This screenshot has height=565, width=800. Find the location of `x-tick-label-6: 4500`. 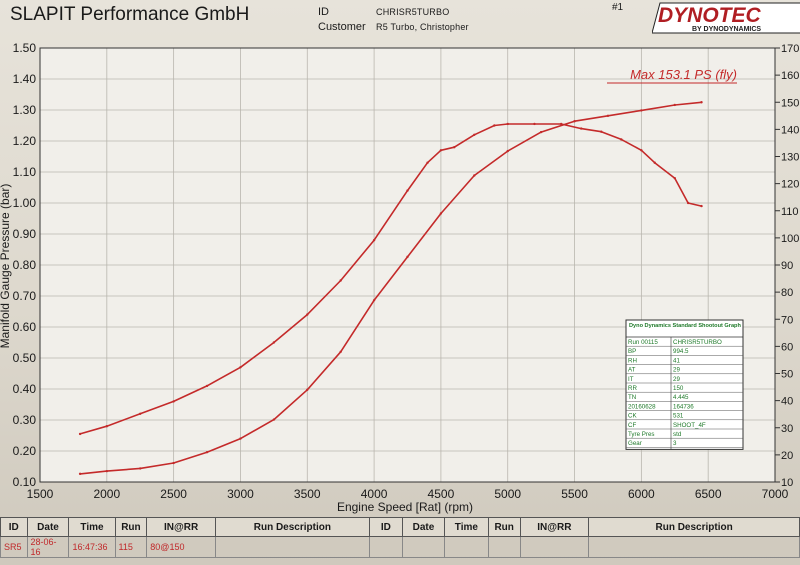

x-tick-label-6: 4500 is located at coordinates (441, 494).